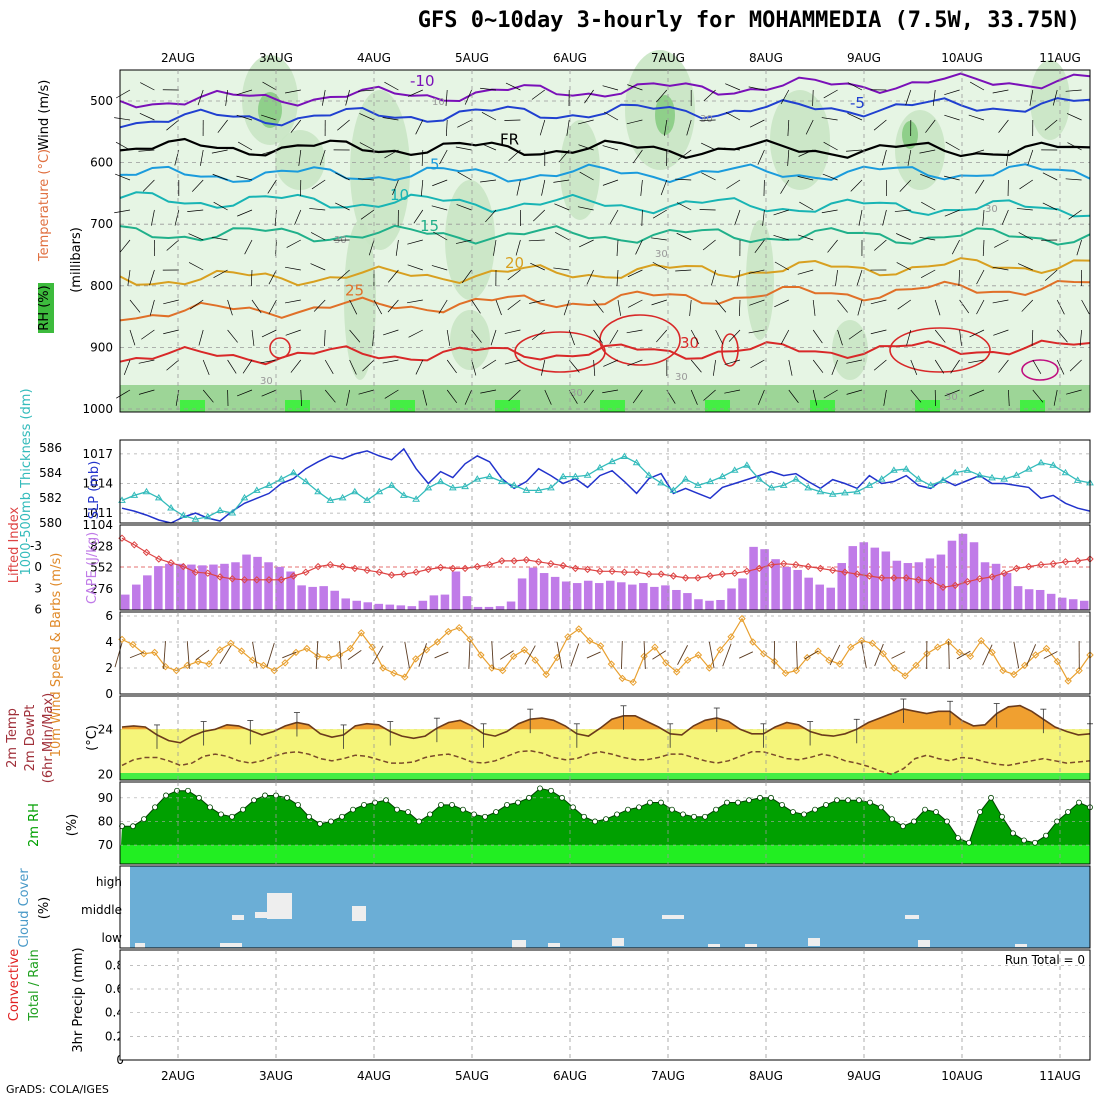  Describe the element at coordinates (566, 486) in the screenshot. I see `slp-thickness-panel: 1011 1014 1017 580 582 584 586 1104` at that location.